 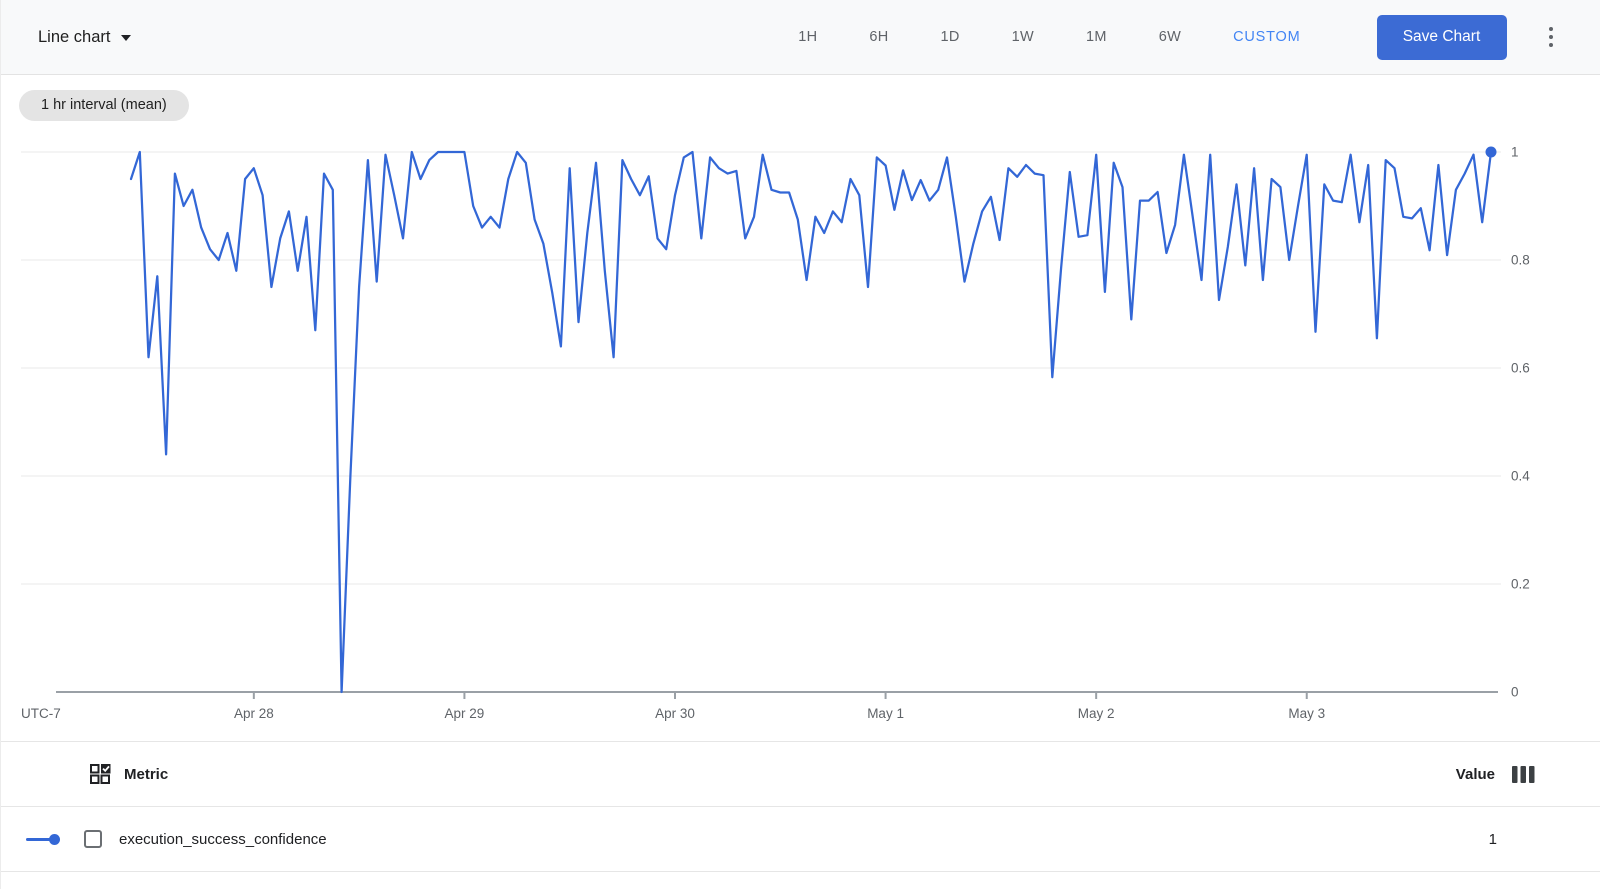 I want to click on x-axis-tick-label: Apr 28, so click(x=254, y=713).